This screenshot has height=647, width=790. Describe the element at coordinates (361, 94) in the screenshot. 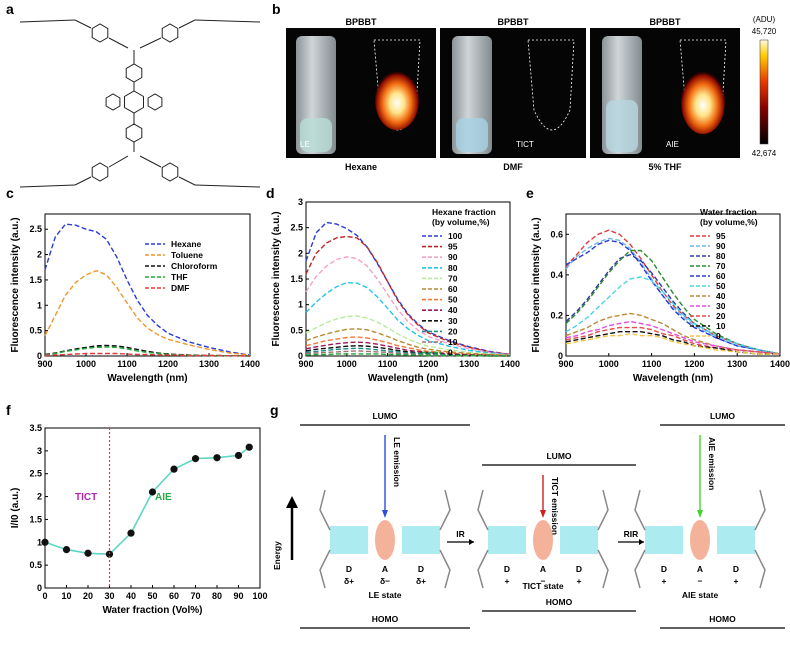

I see `photo-tile-le: LE BPBBT Hexane` at that location.